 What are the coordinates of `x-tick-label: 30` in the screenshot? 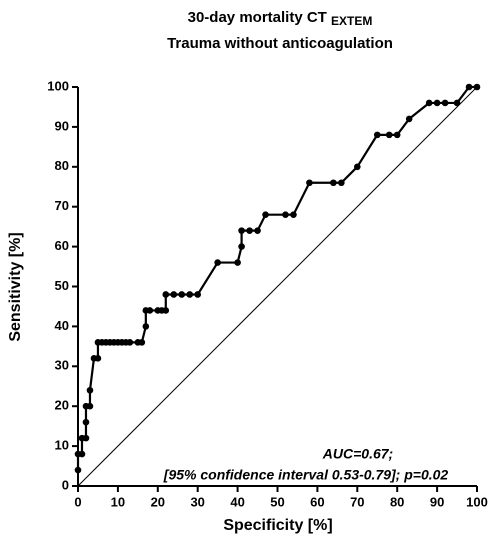 It's located at (197, 501).